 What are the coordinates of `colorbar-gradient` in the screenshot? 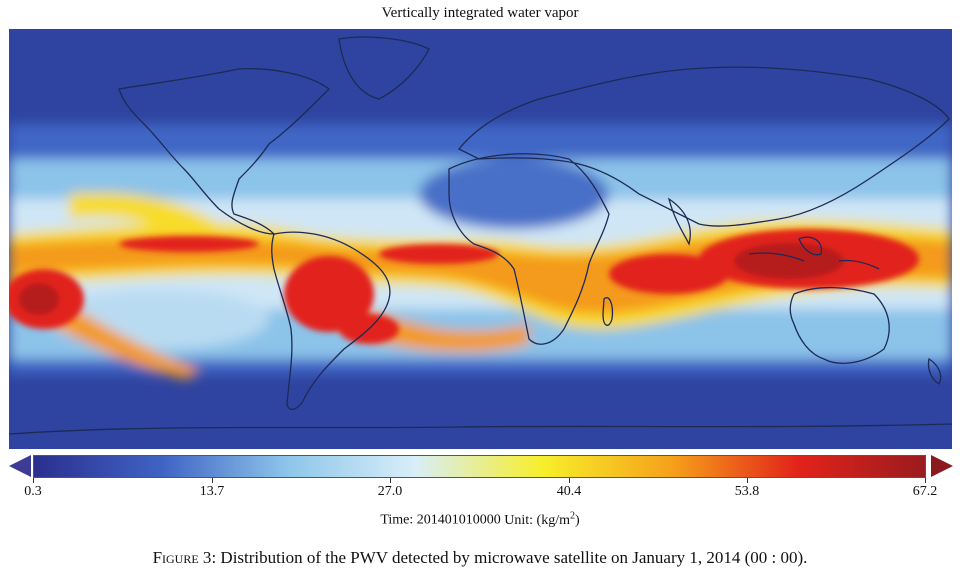 It's located at (479, 466).